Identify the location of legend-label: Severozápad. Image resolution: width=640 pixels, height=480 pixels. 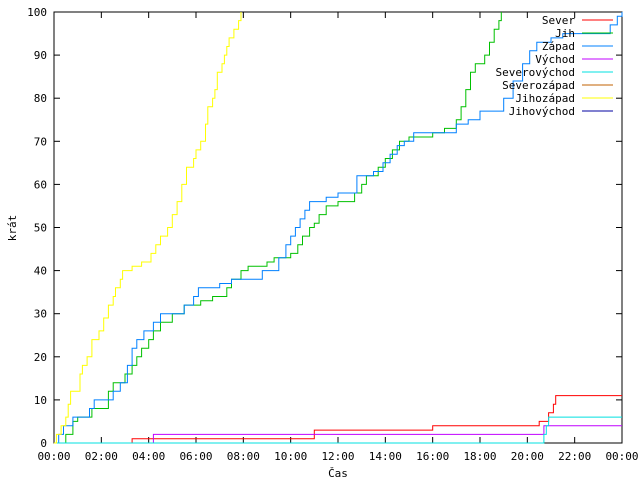
(538, 85).